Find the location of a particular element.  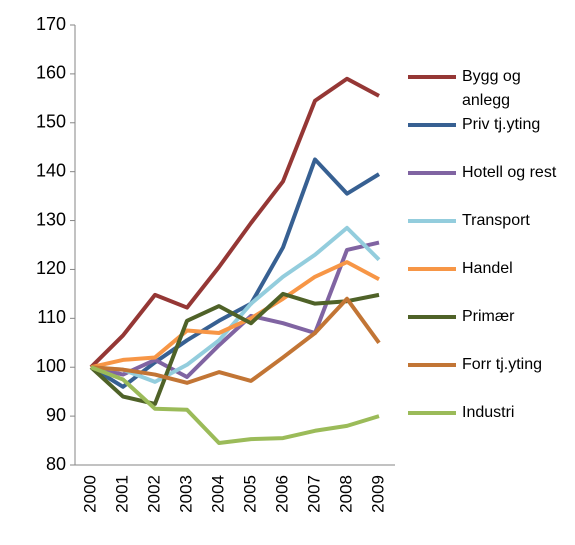

x-tick-label: 2004 is located at coordinates (217, 494).